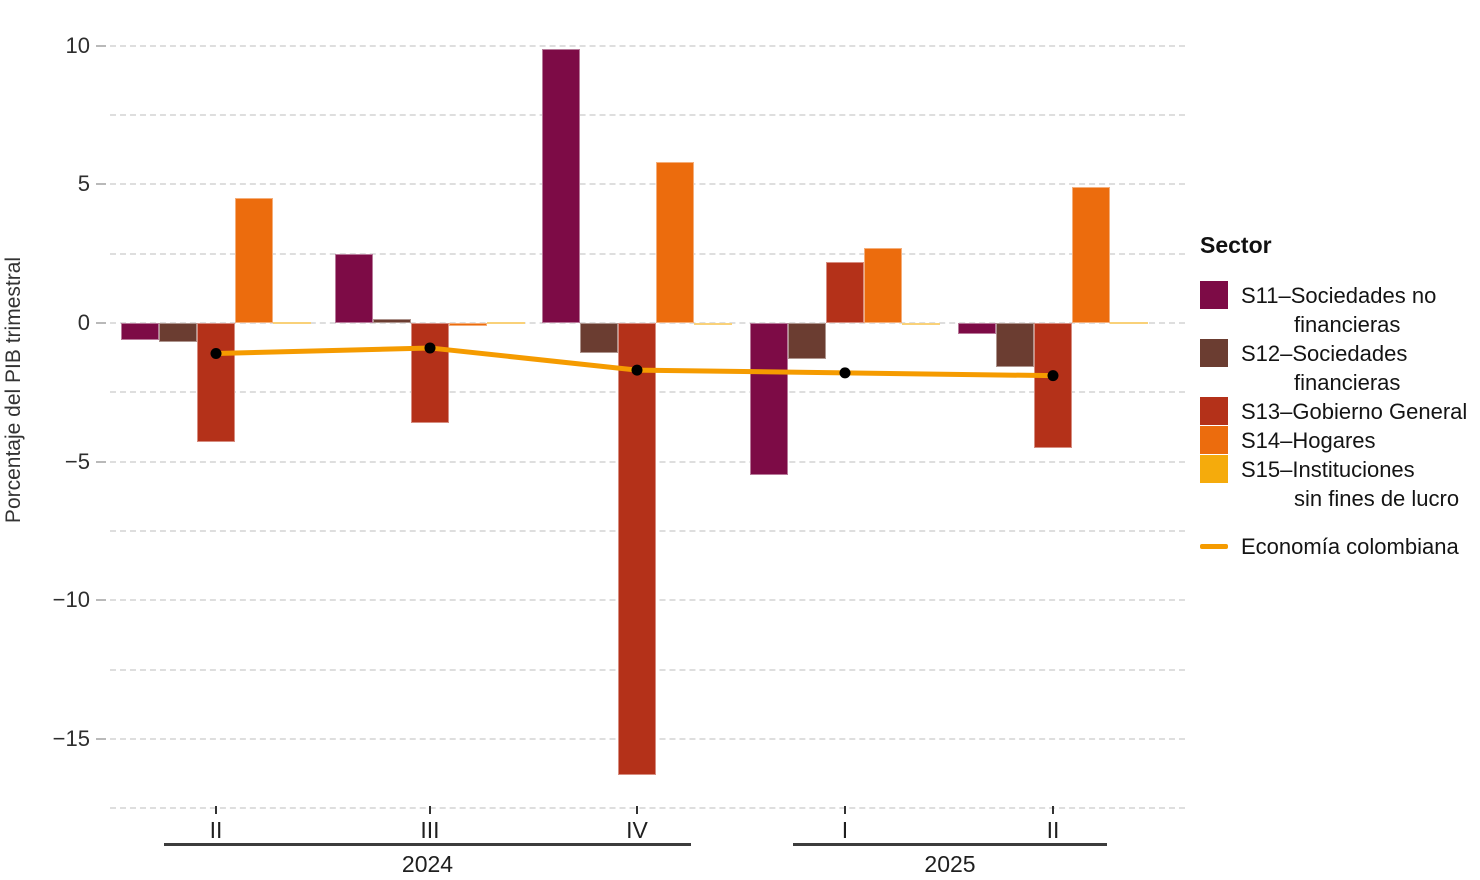 The image size is (1480, 880). I want to click on bar-s13-q1, so click(430, 373).